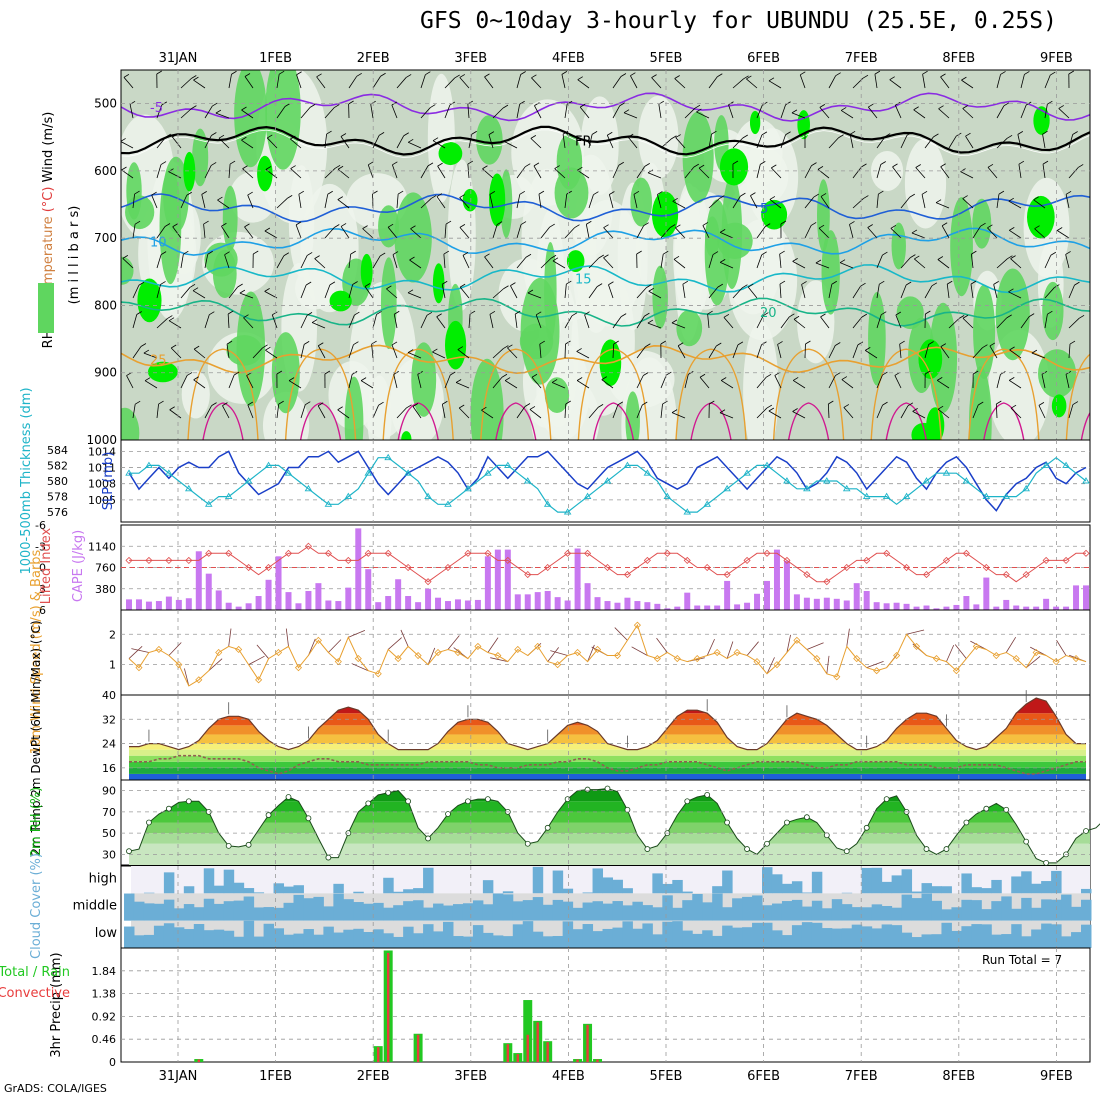 The height and width of the screenshot is (1100, 1100). What do you see at coordinates (906, 421) in the screenshot?
I see `hot-contour` at bounding box center [906, 421].